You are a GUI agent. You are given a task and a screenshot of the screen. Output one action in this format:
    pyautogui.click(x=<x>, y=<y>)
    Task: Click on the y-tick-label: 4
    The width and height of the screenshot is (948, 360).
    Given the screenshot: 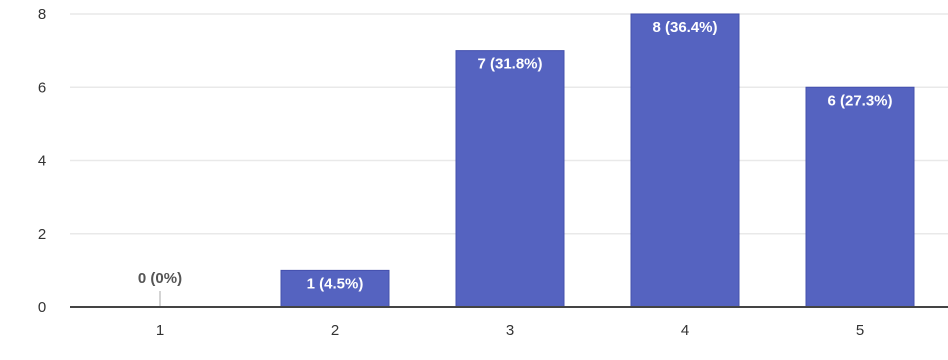 What is the action you would take?
    pyautogui.click(x=42, y=161)
    